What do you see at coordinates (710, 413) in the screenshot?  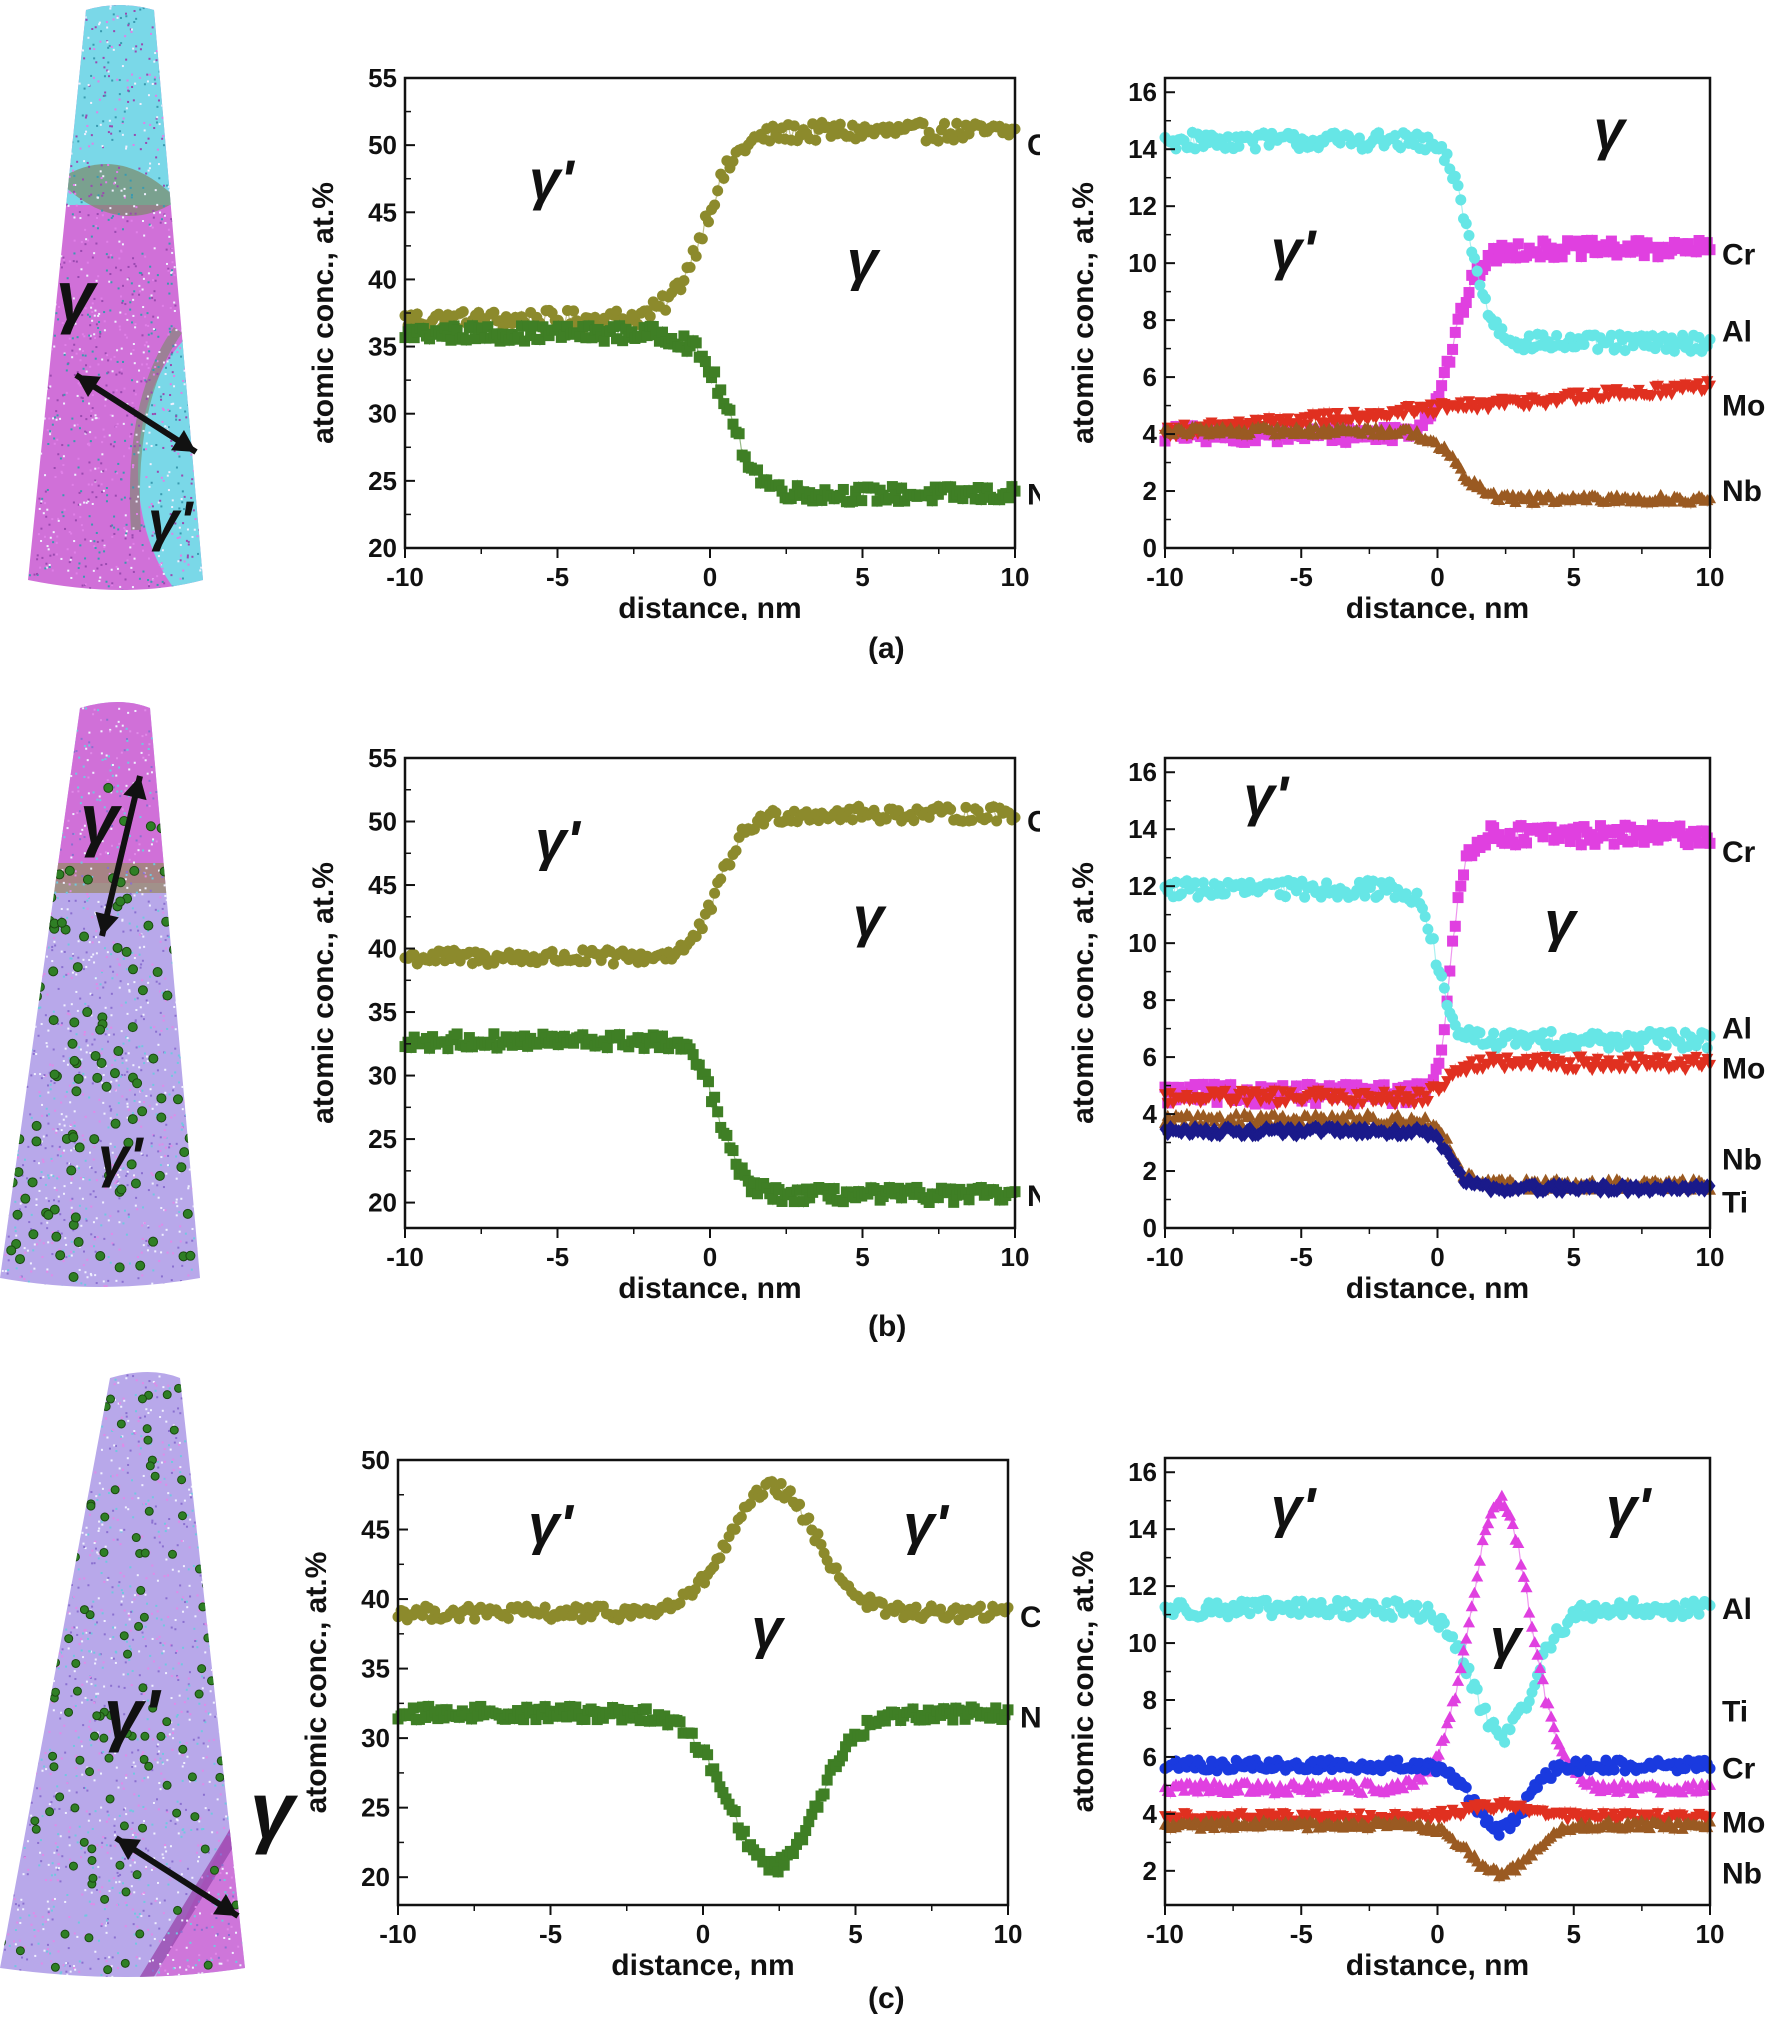 I see `series-ni` at bounding box center [710, 413].